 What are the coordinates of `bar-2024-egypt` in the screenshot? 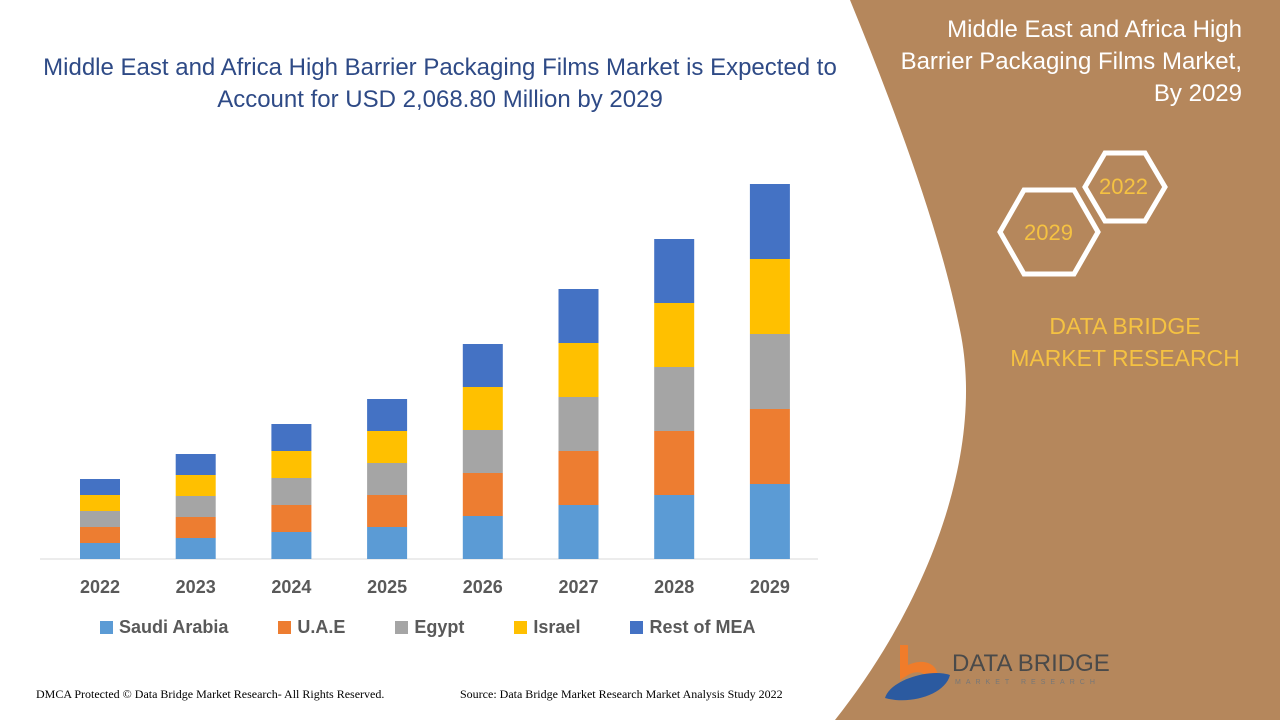 It's located at (291, 491).